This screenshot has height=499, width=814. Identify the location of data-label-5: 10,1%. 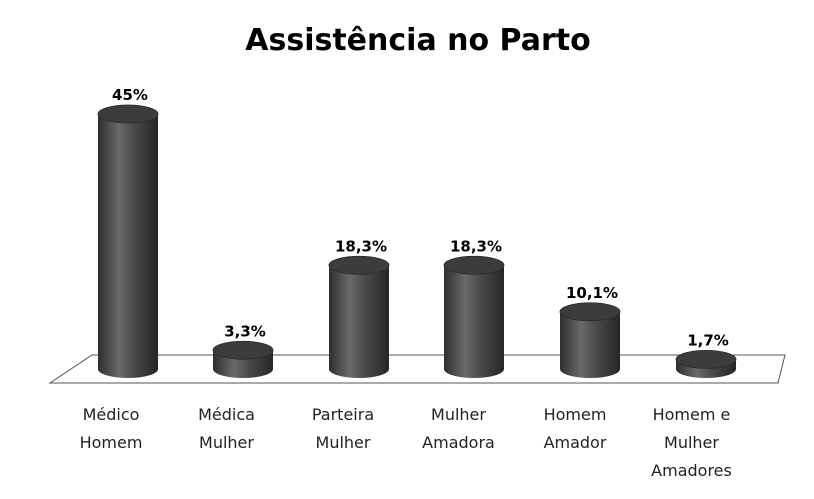
(592, 293).